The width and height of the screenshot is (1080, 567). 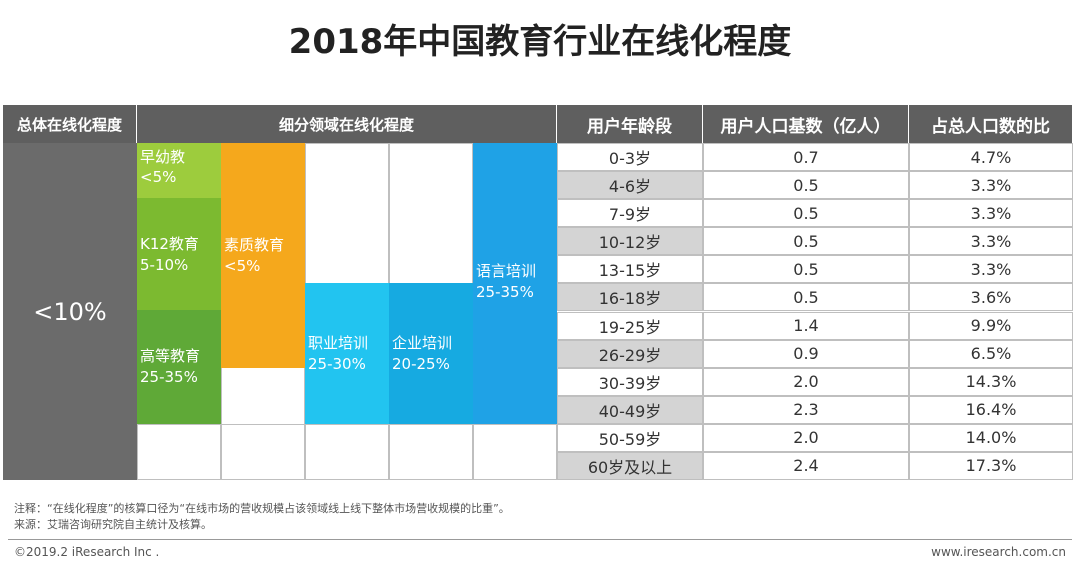 I want to click on table-cell: 16.4%, so click(x=991, y=409).